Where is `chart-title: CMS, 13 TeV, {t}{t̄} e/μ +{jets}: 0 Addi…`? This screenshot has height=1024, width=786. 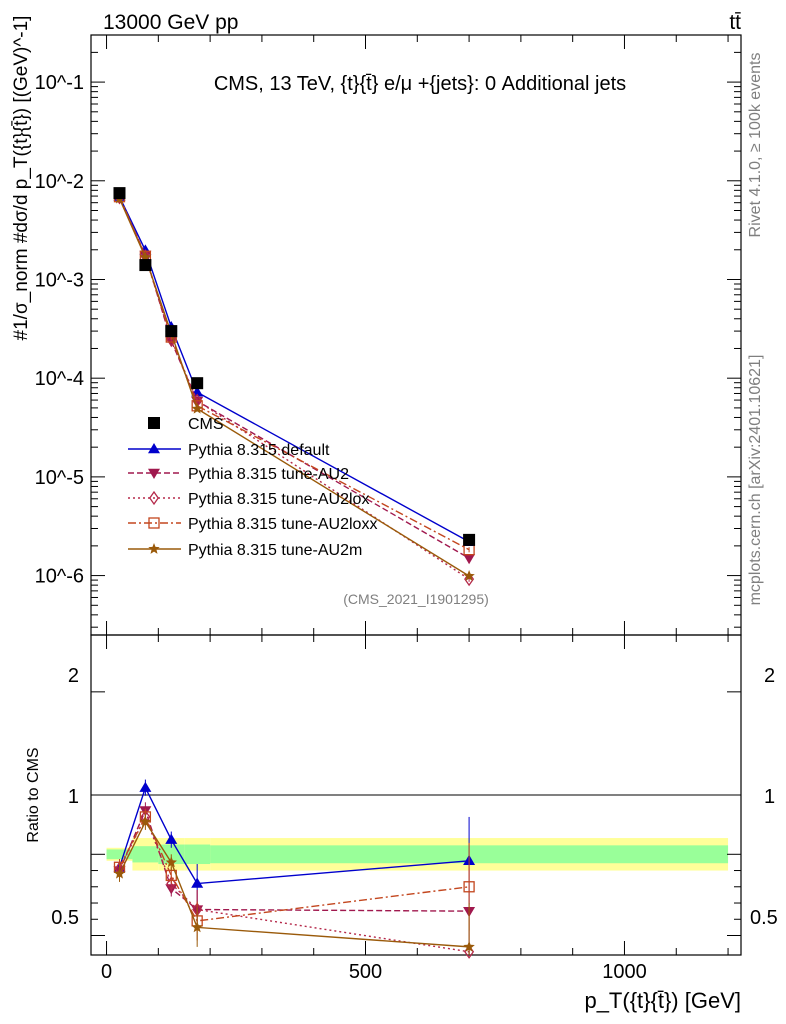 chart-title: CMS, 13 TeV, {t}{t̄} e/μ +{jets}: 0 Addi… is located at coordinates (420, 84).